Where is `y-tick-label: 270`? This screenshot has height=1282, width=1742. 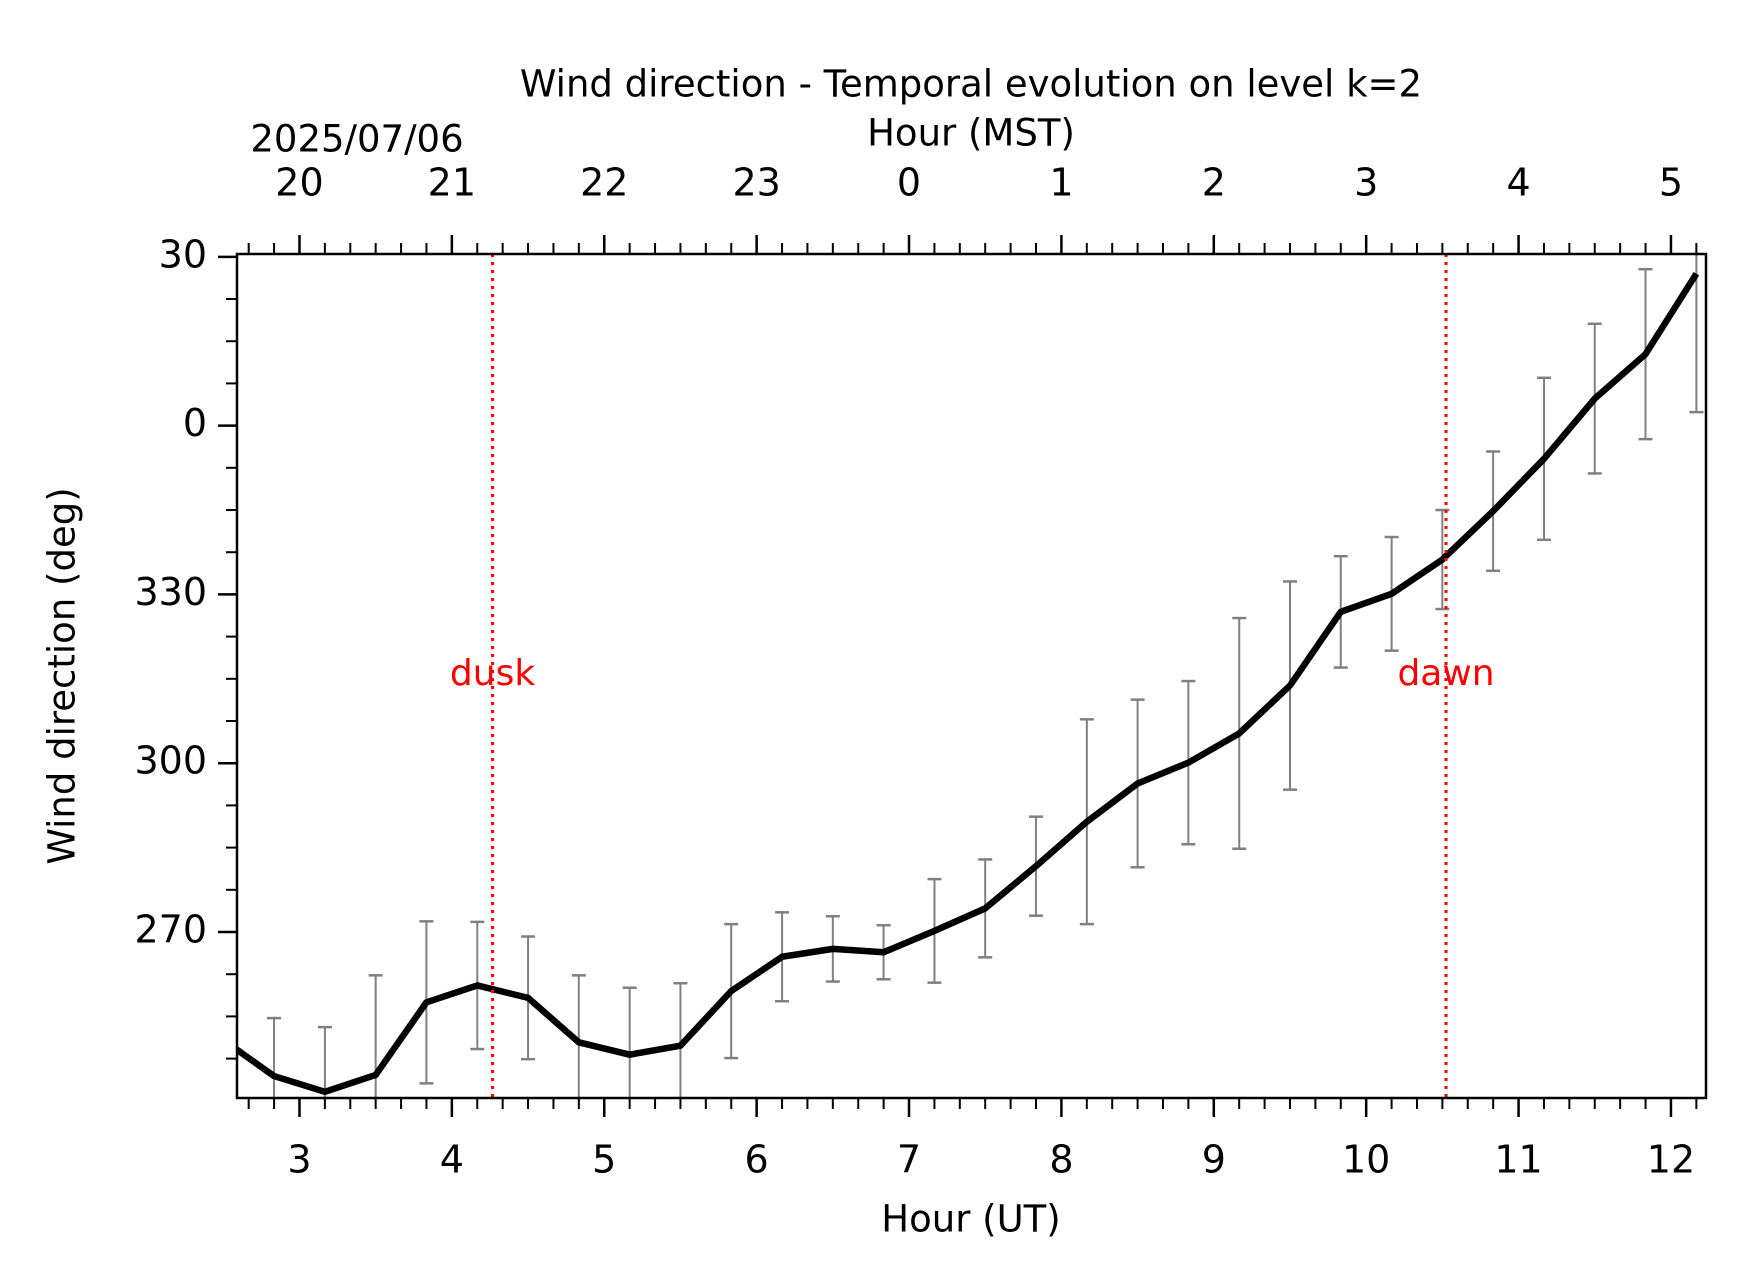
y-tick-label: 270 is located at coordinates (170, 930).